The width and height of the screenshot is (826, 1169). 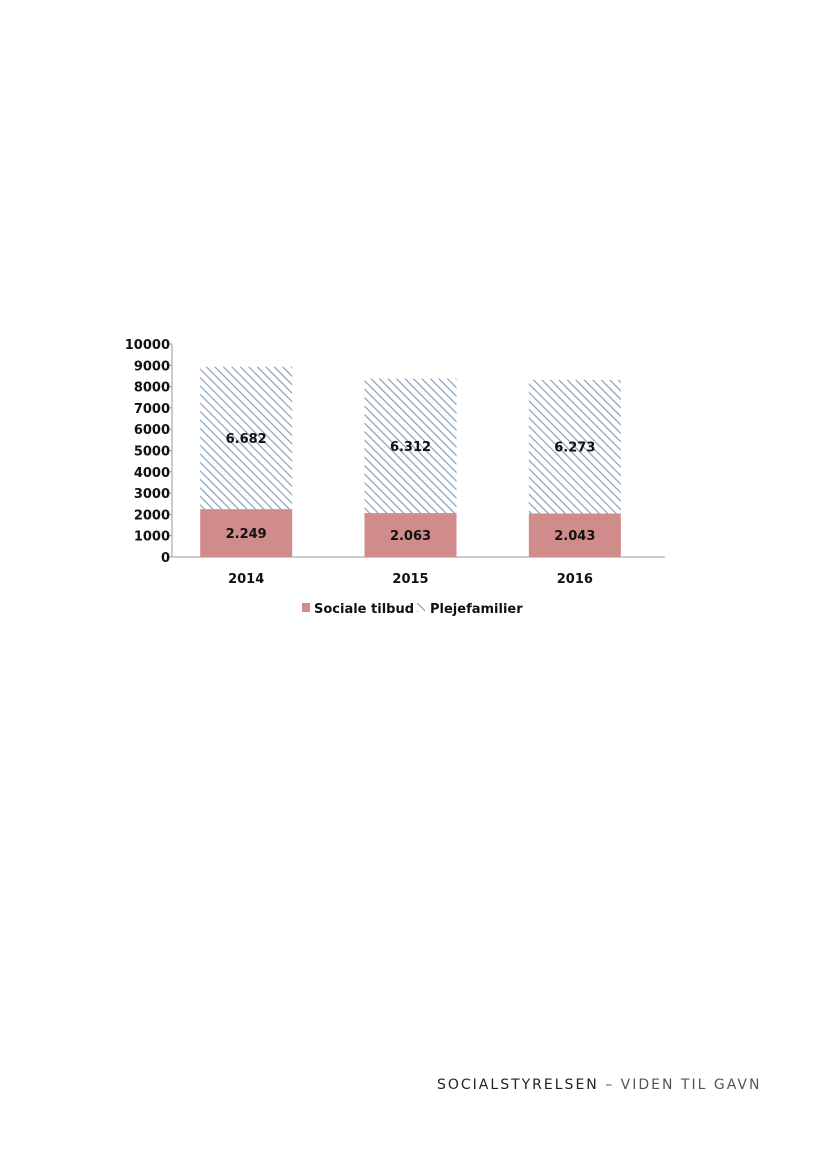 What do you see at coordinates (691, 1085) in the screenshot?
I see `footer-tagline: VIDEN TIL GAVN` at bounding box center [691, 1085].